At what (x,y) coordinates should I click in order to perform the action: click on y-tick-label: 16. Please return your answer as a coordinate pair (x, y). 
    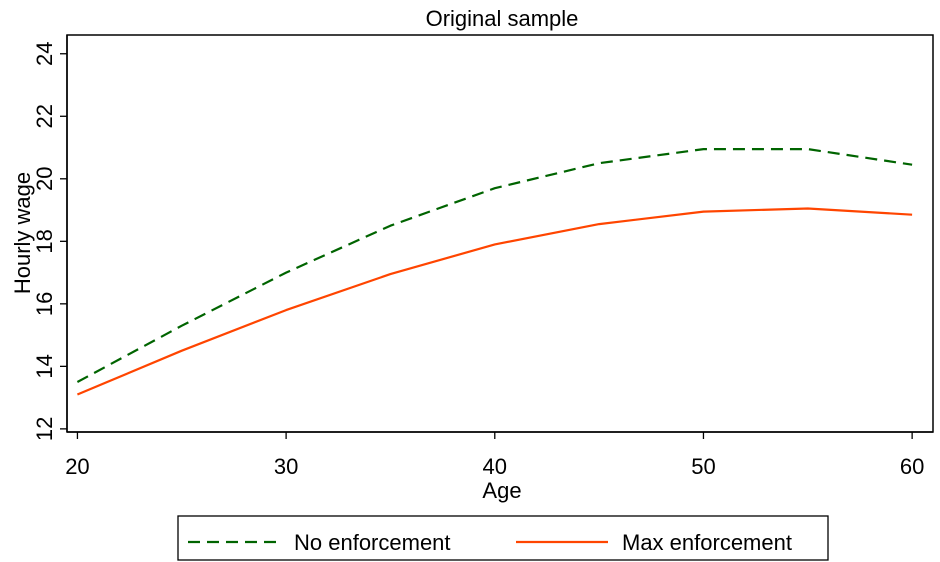
    Looking at the image, I should click on (44, 304).